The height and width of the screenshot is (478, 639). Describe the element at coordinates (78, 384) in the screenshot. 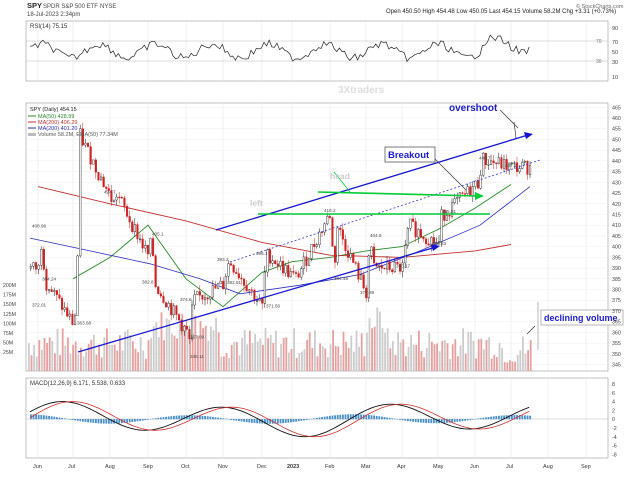

I see `macd-label: MACD(12,26,9) 6.171, 5.538, 0.633` at that location.